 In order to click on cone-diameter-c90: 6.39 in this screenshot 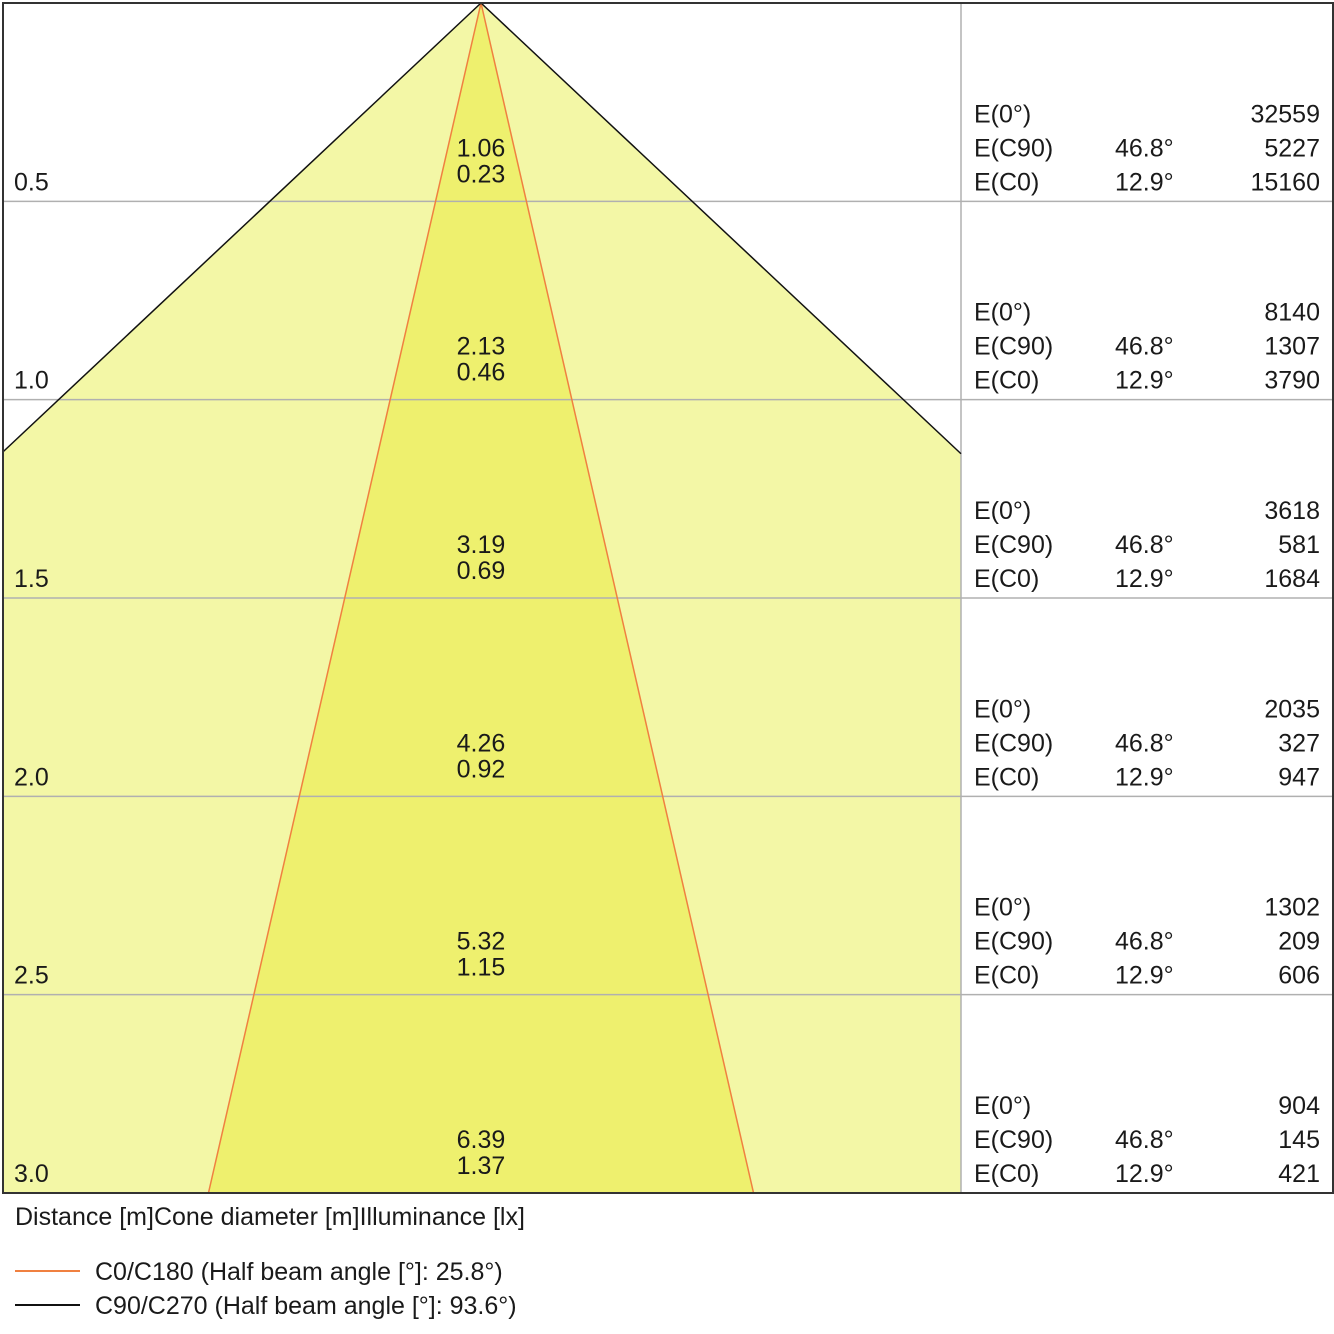, I will do `click(481, 1140)`.